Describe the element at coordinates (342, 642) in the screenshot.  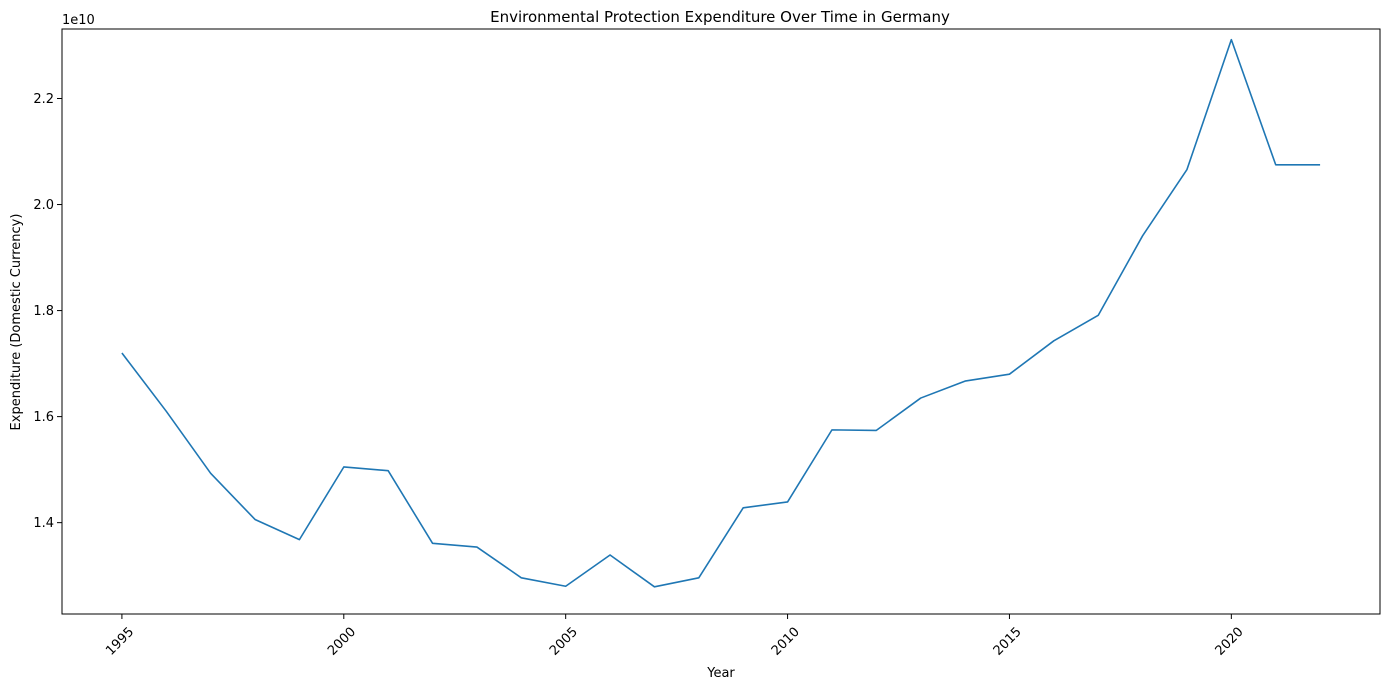
I see `x-tick-label: 2000` at that location.